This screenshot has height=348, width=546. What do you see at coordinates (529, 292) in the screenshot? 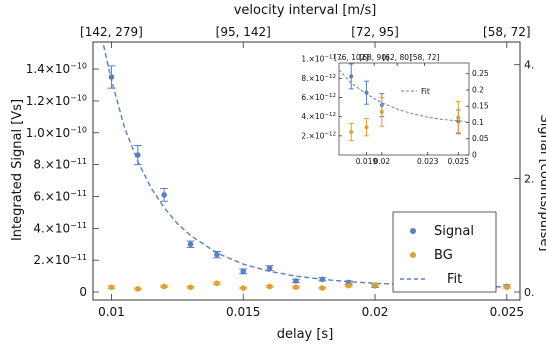
I see `right-tick-label: 0.` at bounding box center [529, 292].